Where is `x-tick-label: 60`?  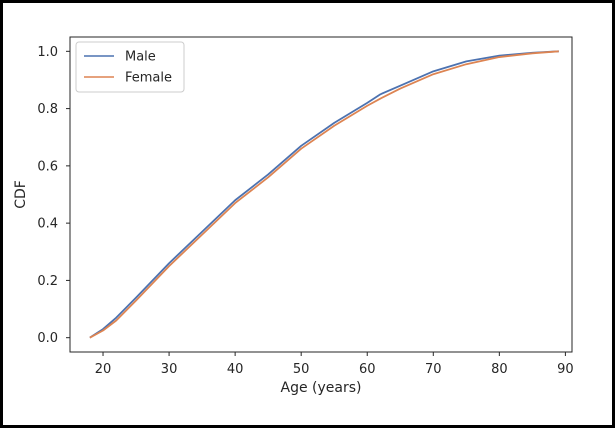 x-tick-label: 60 is located at coordinates (367, 369).